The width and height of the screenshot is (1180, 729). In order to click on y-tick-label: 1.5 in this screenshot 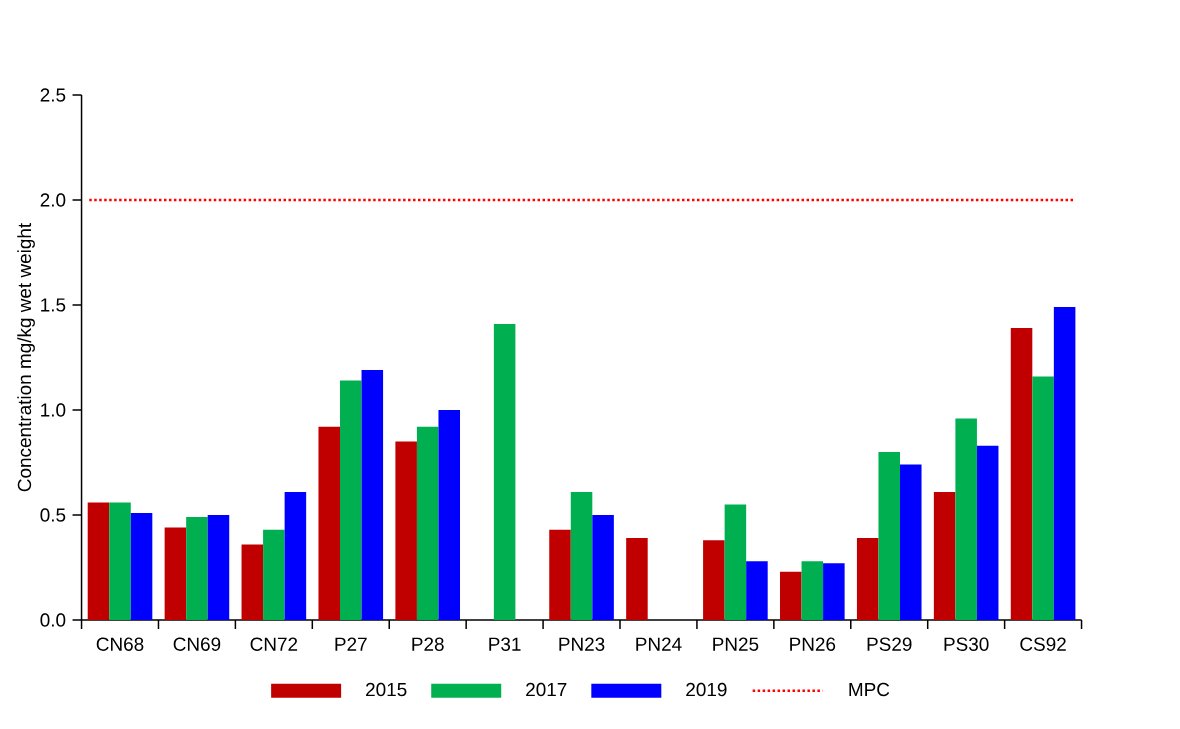, I will do `click(53, 305)`.